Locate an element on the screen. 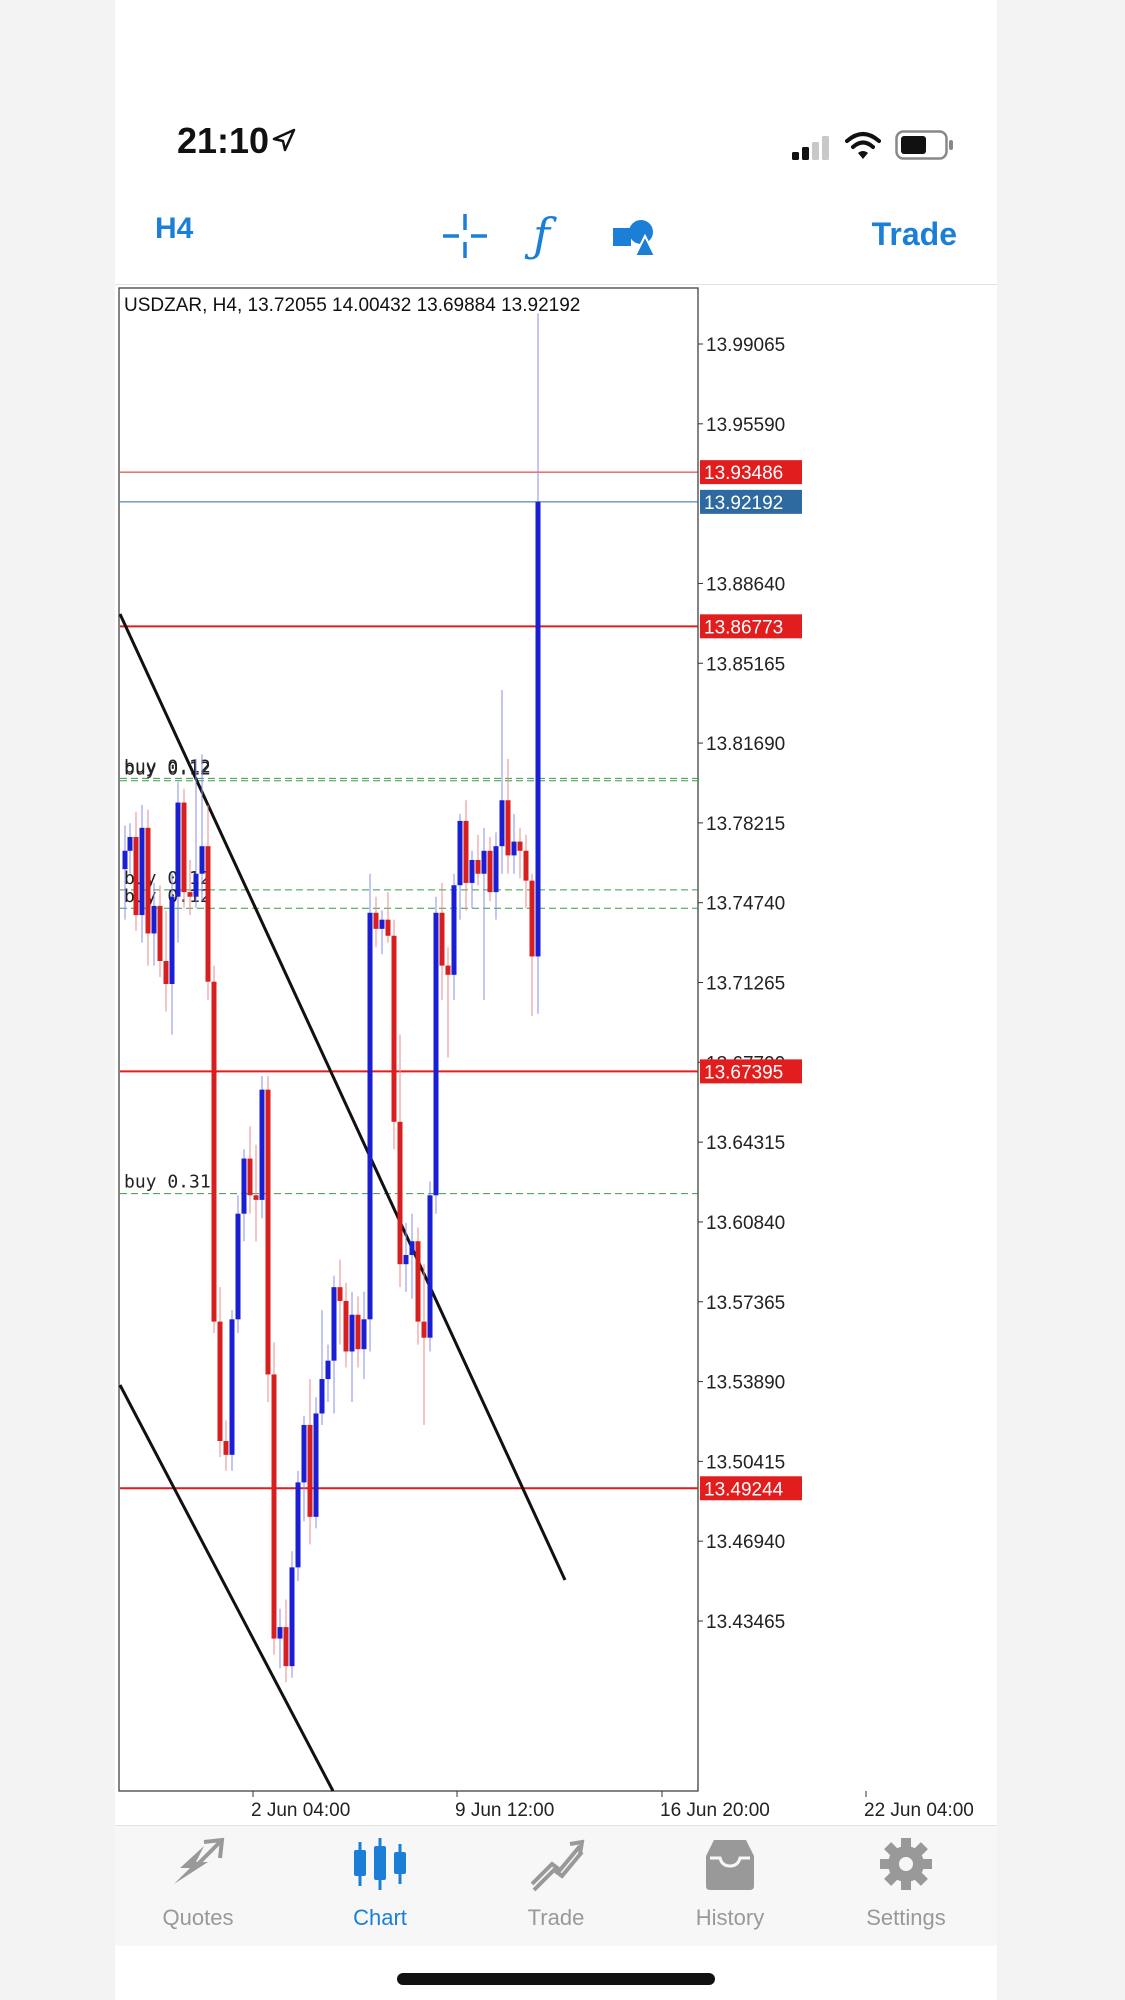  tab-trade: Trade is located at coordinates (556, 1883).